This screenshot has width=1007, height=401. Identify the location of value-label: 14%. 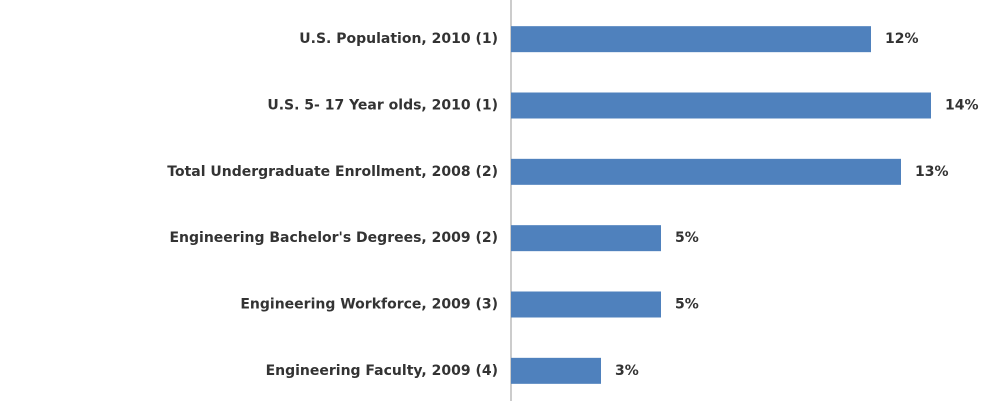
(962, 106).